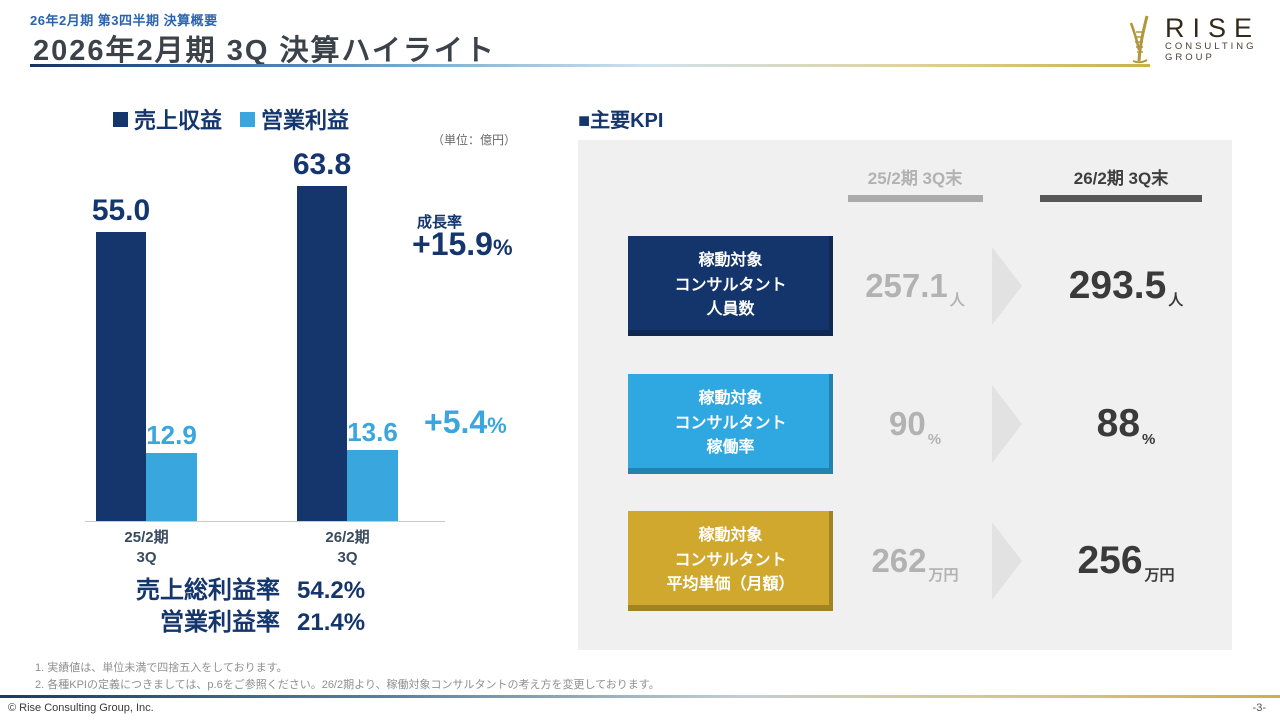 This screenshot has width=1280, height=720. What do you see at coordinates (1259, 708) in the screenshot?
I see `page-number: -3-` at bounding box center [1259, 708].